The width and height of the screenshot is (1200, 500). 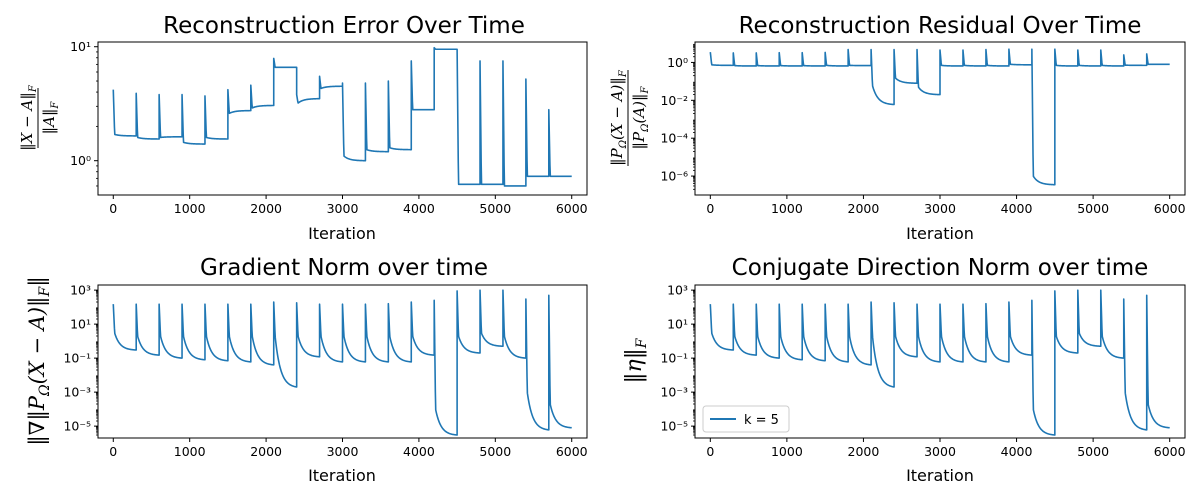 I want to click on chart-title: Gradient Norm over time, so click(x=344, y=268).